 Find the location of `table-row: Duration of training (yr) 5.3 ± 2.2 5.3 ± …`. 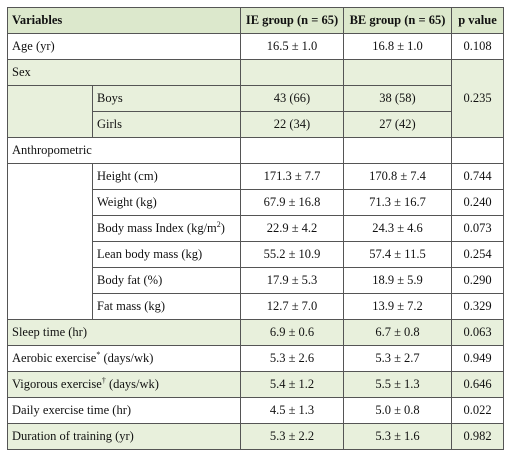

table-row: Duration of training (yr) 5.3 ± 2.2 5.3 ± … is located at coordinates (255, 436).